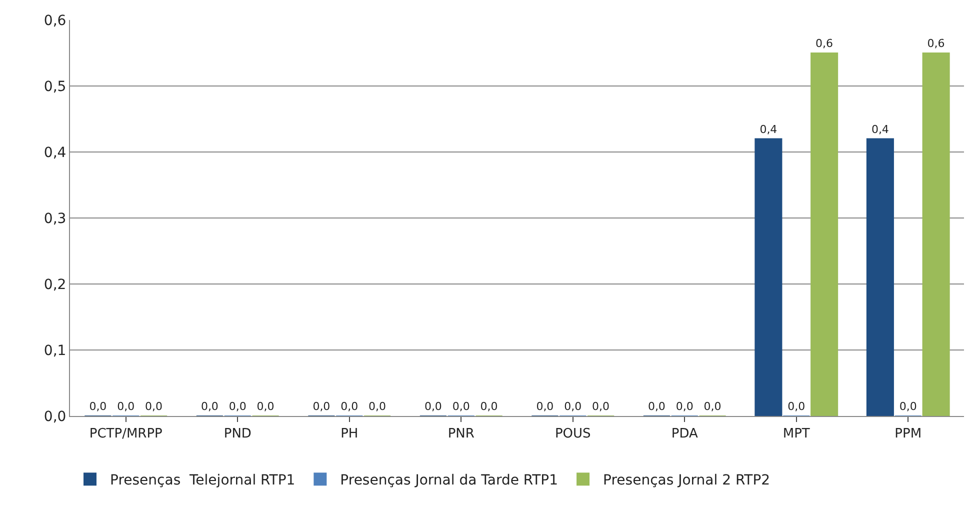 The image size is (974, 506). I want to click on x-tick-label: POUS, so click(572, 434).